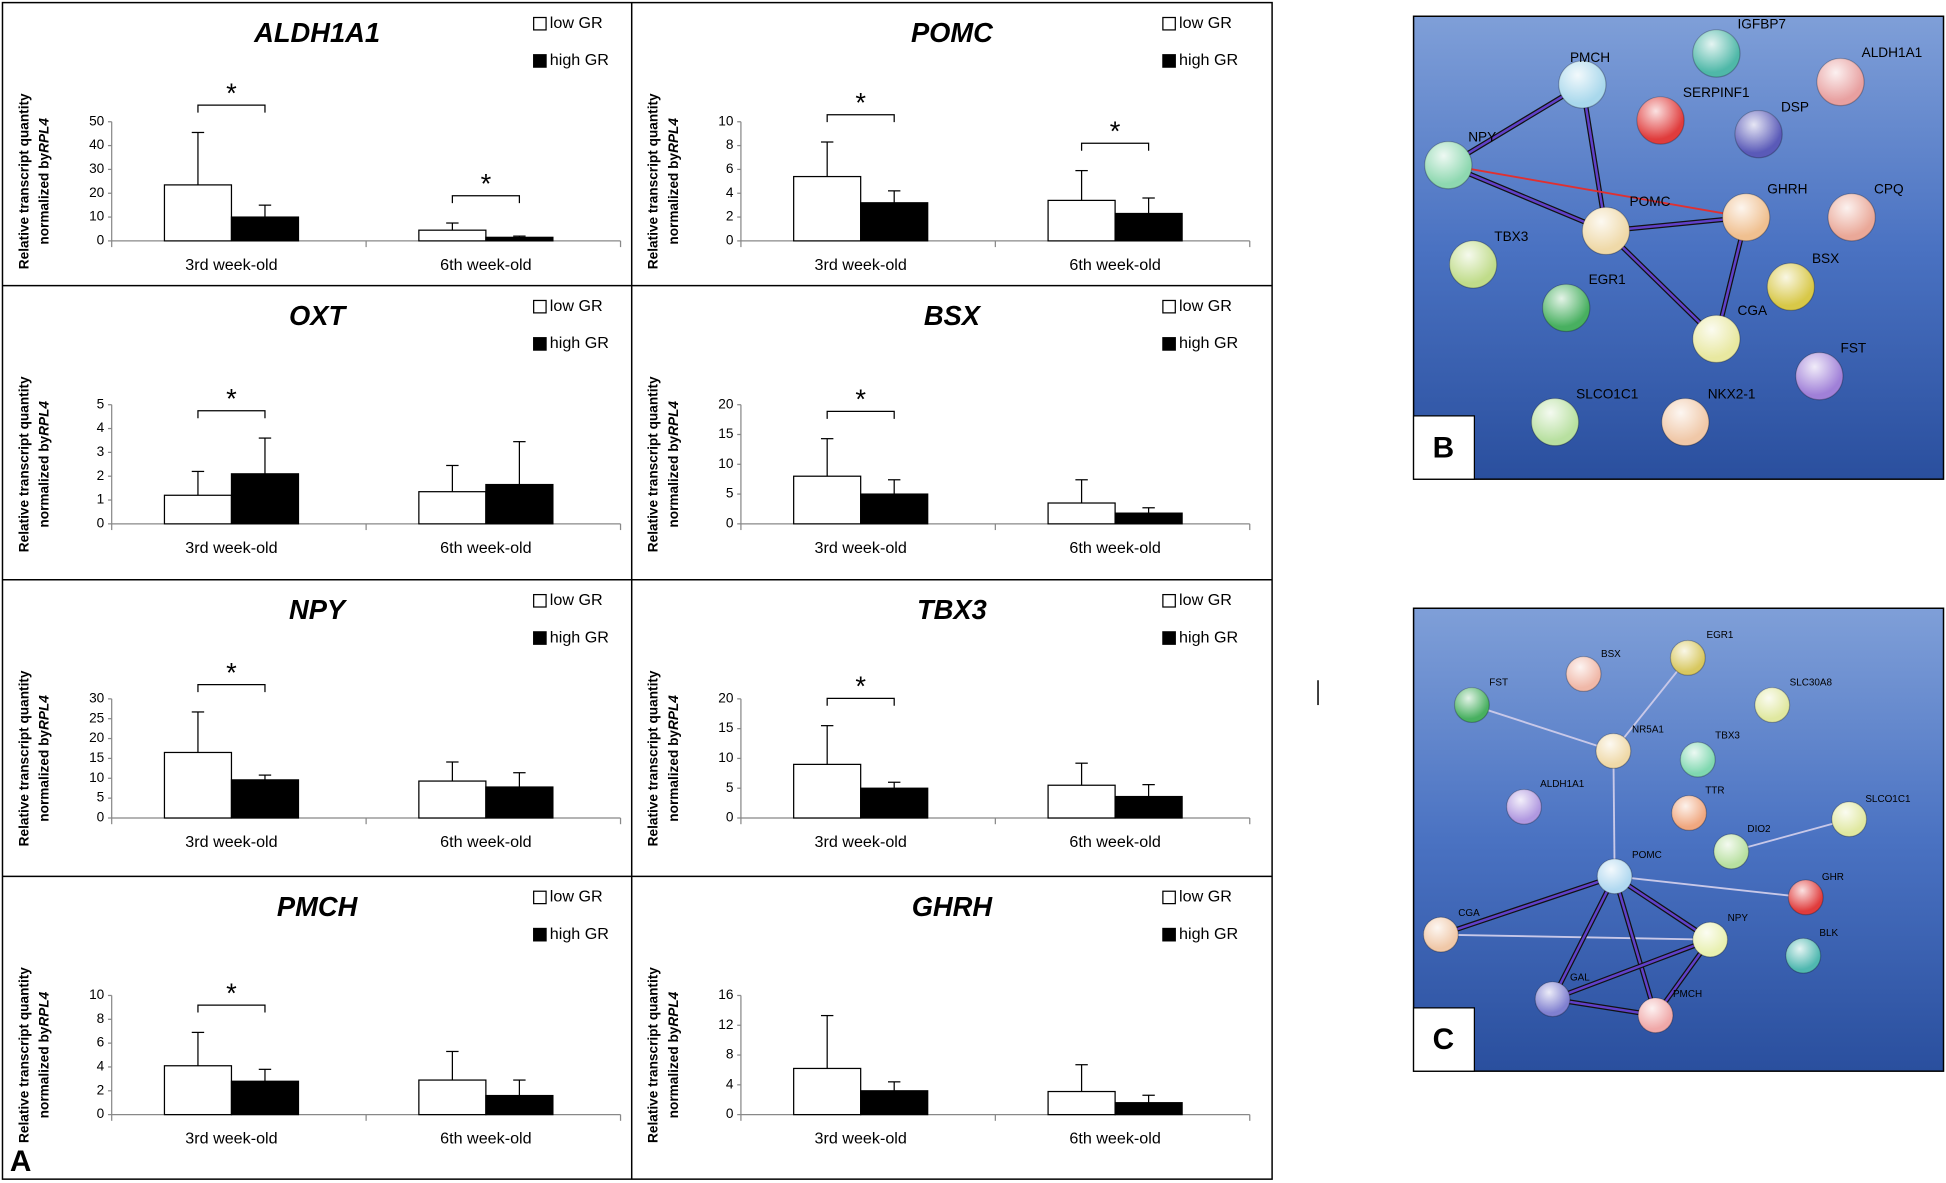 Image resolution: width=1946 pixels, height=1183 pixels. I want to click on network-node-label: ALDH1A1, so click(1562, 784).